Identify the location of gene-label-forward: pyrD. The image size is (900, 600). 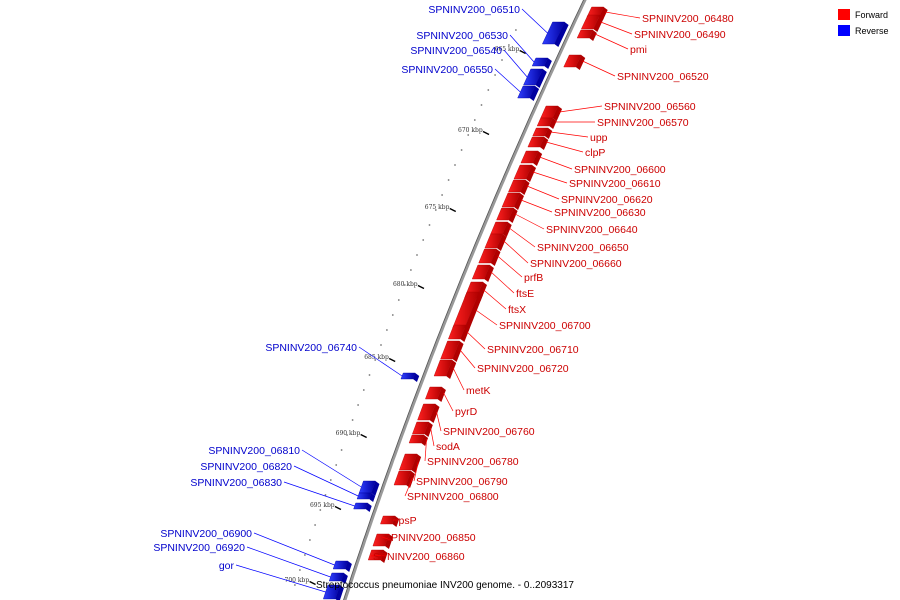
(466, 412).